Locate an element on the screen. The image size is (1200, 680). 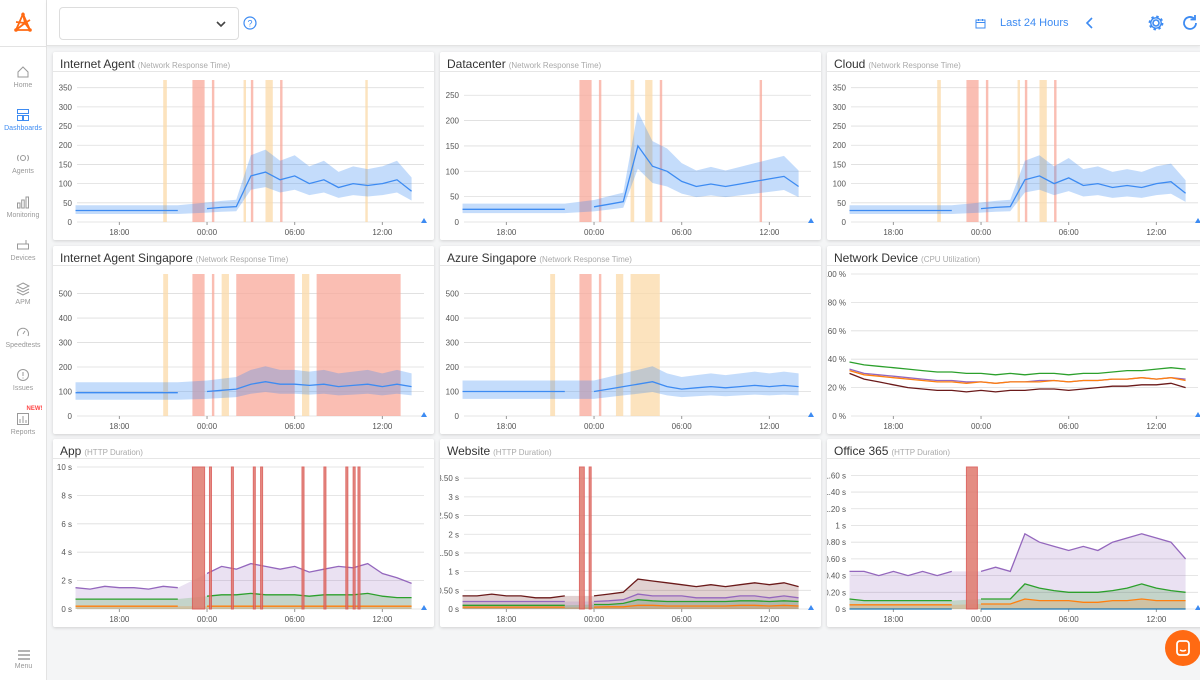
sidebar-item-reports: Reports NEW! is located at coordinates (23, 423).